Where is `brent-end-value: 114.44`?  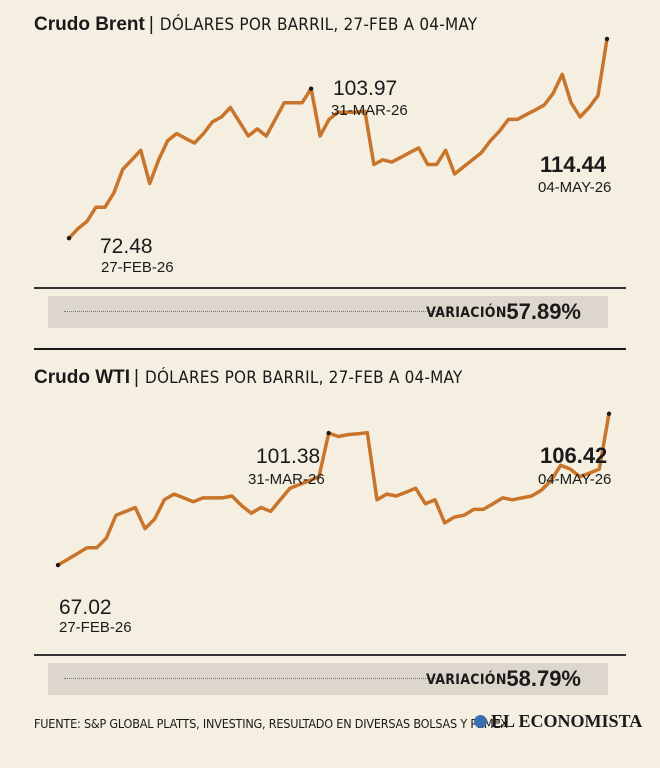
brent-end-value: 114.44 is located at coordinates (573, 164).